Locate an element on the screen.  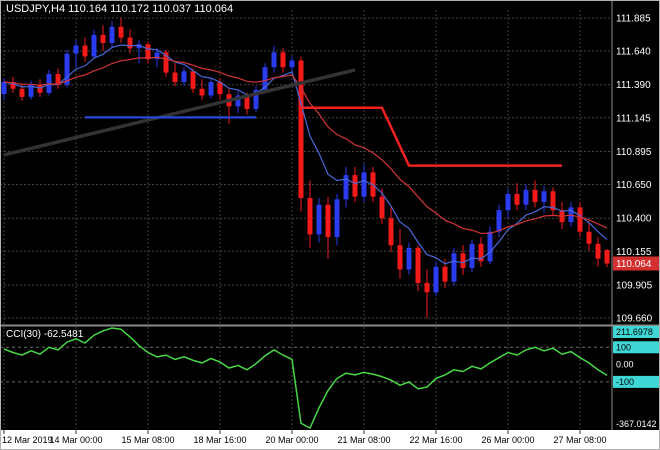
indicator-axis-label: -100 is located at coordinates (625, 382).